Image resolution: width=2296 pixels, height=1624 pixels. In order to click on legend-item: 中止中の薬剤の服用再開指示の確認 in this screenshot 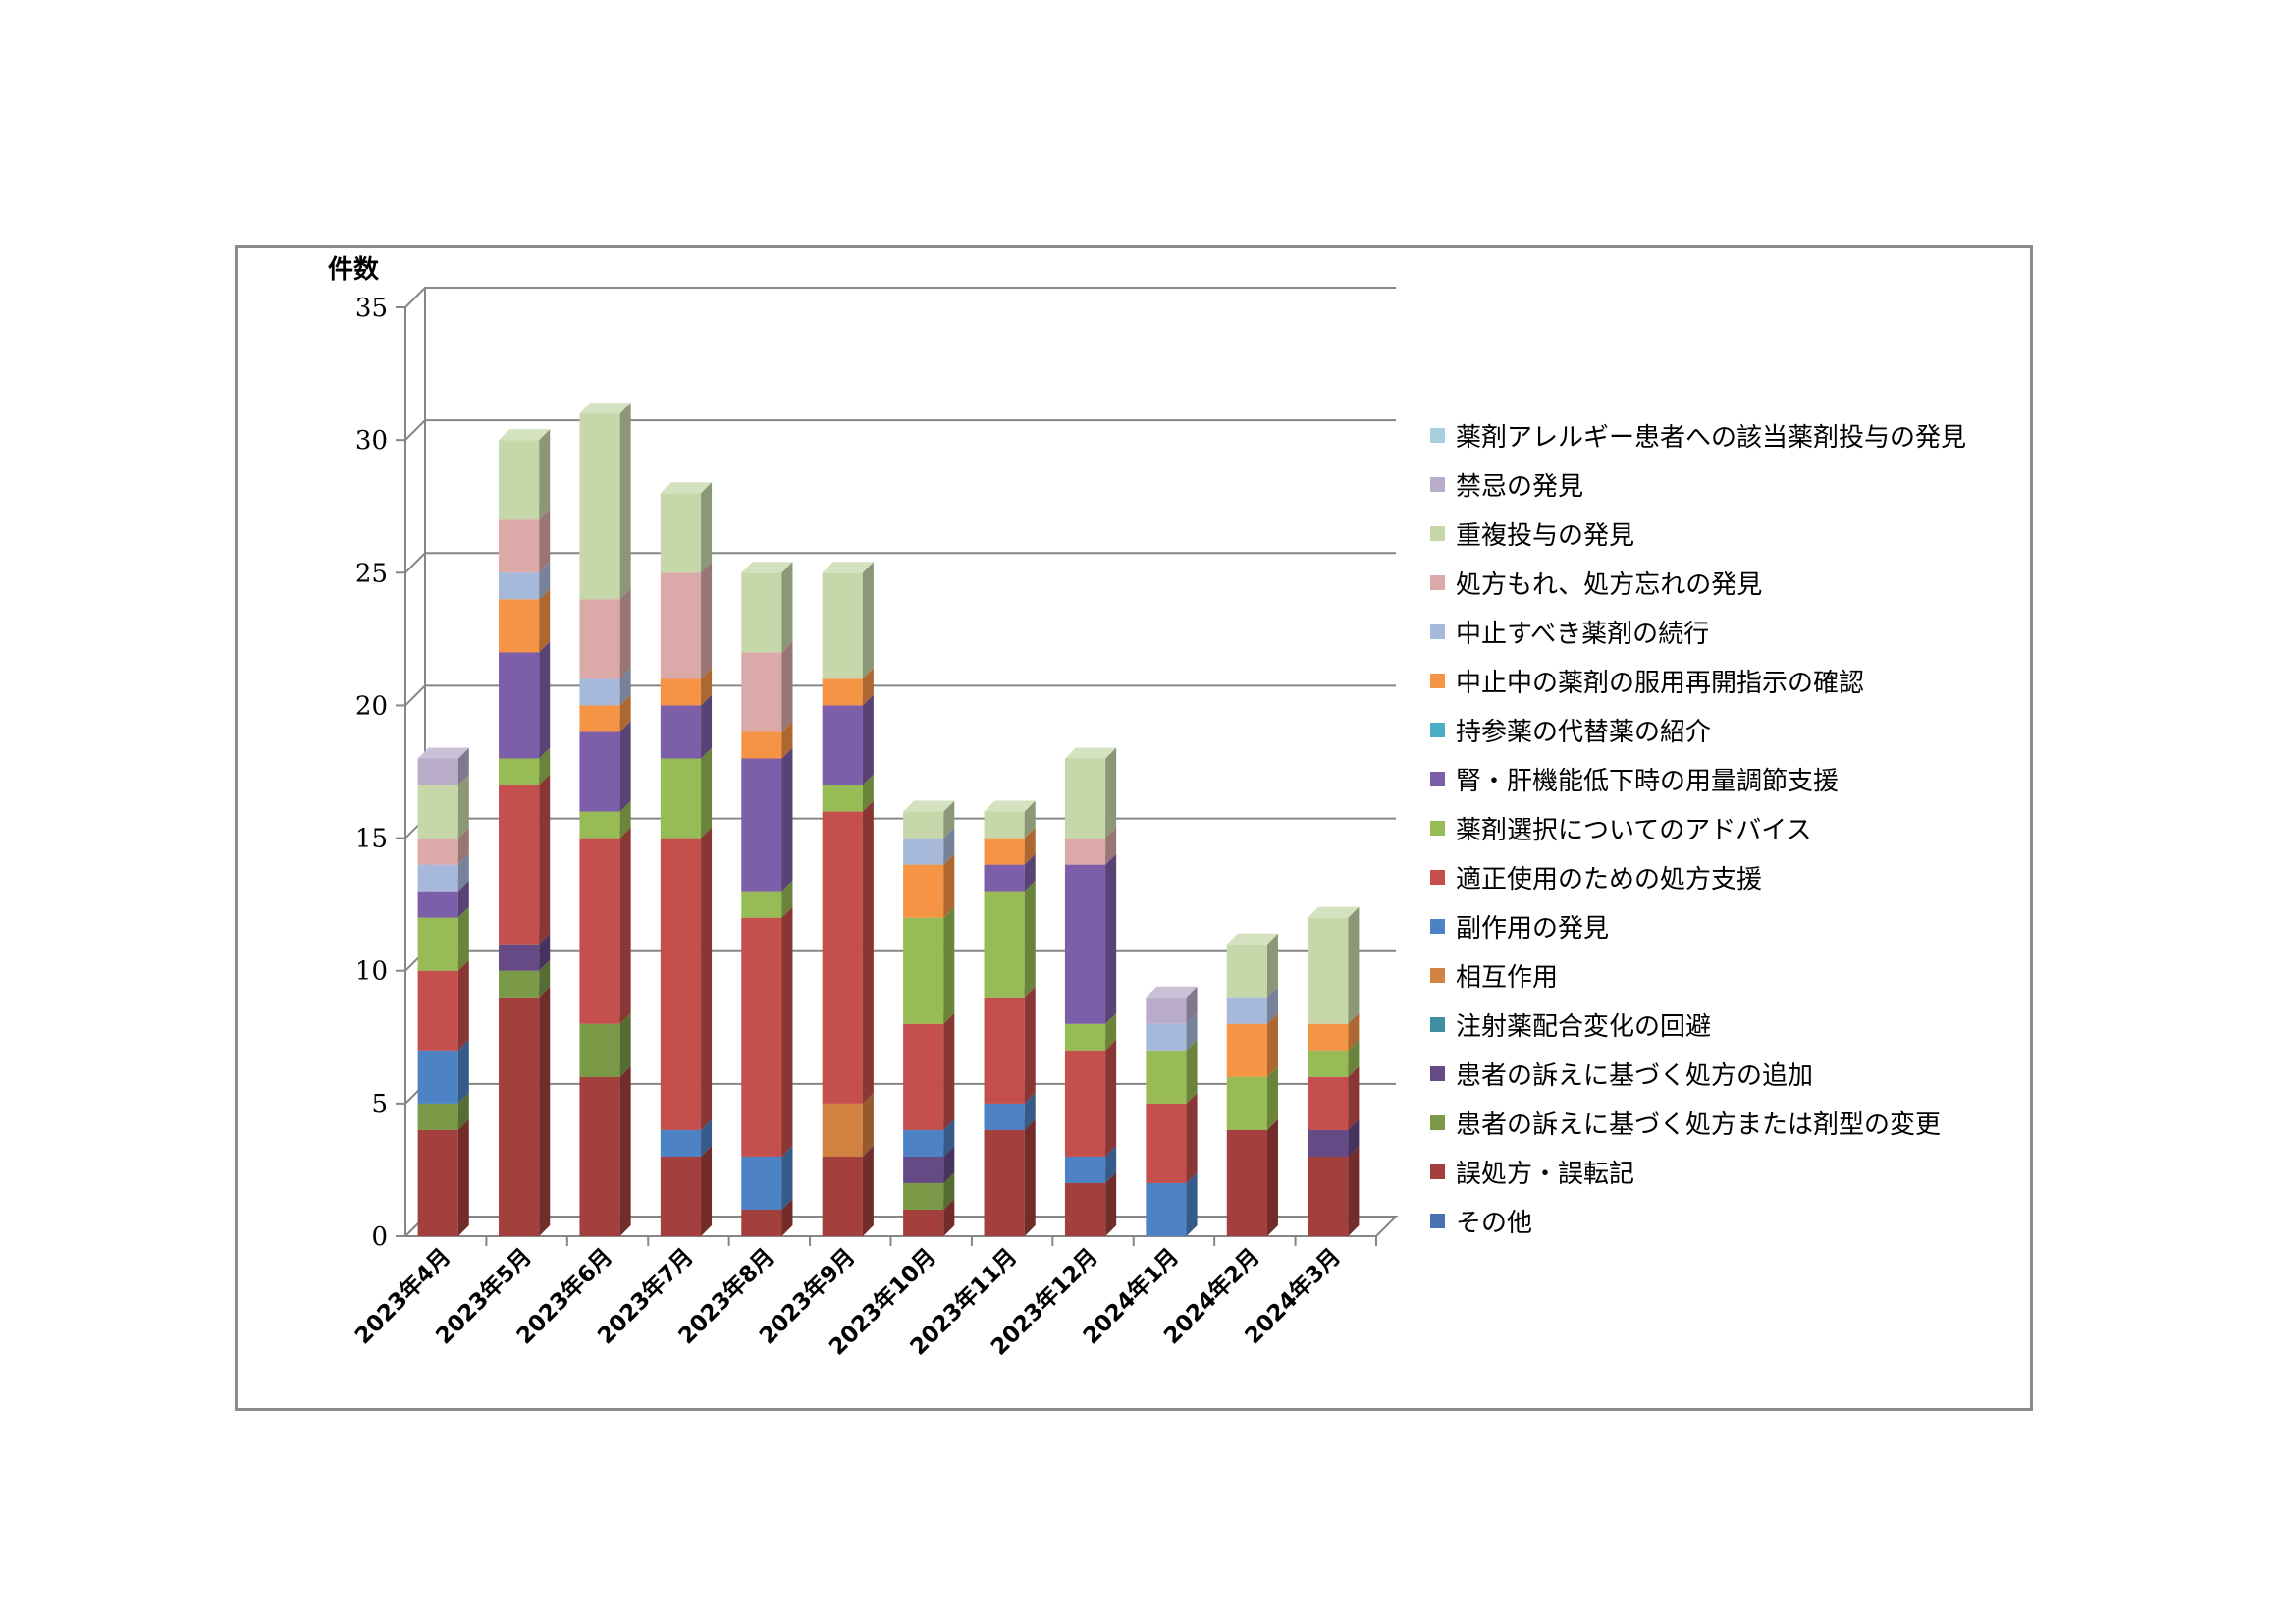, I will do `click(1647, 683)`.